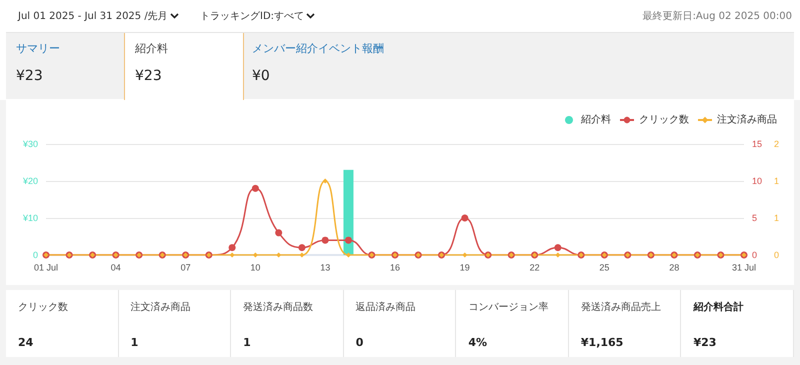 The image size is (800, 365). Describe the element at coordinates (152, 48) in the screenshot. I see `text: 紹介料` at that location.